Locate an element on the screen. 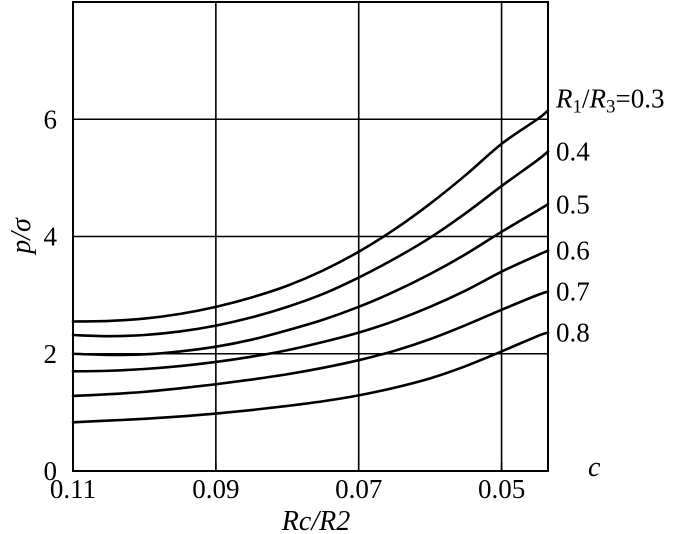 This screenshot has height=534, width=693. x-axis-title: Rc/R2 is located at coordinates (315, 520).